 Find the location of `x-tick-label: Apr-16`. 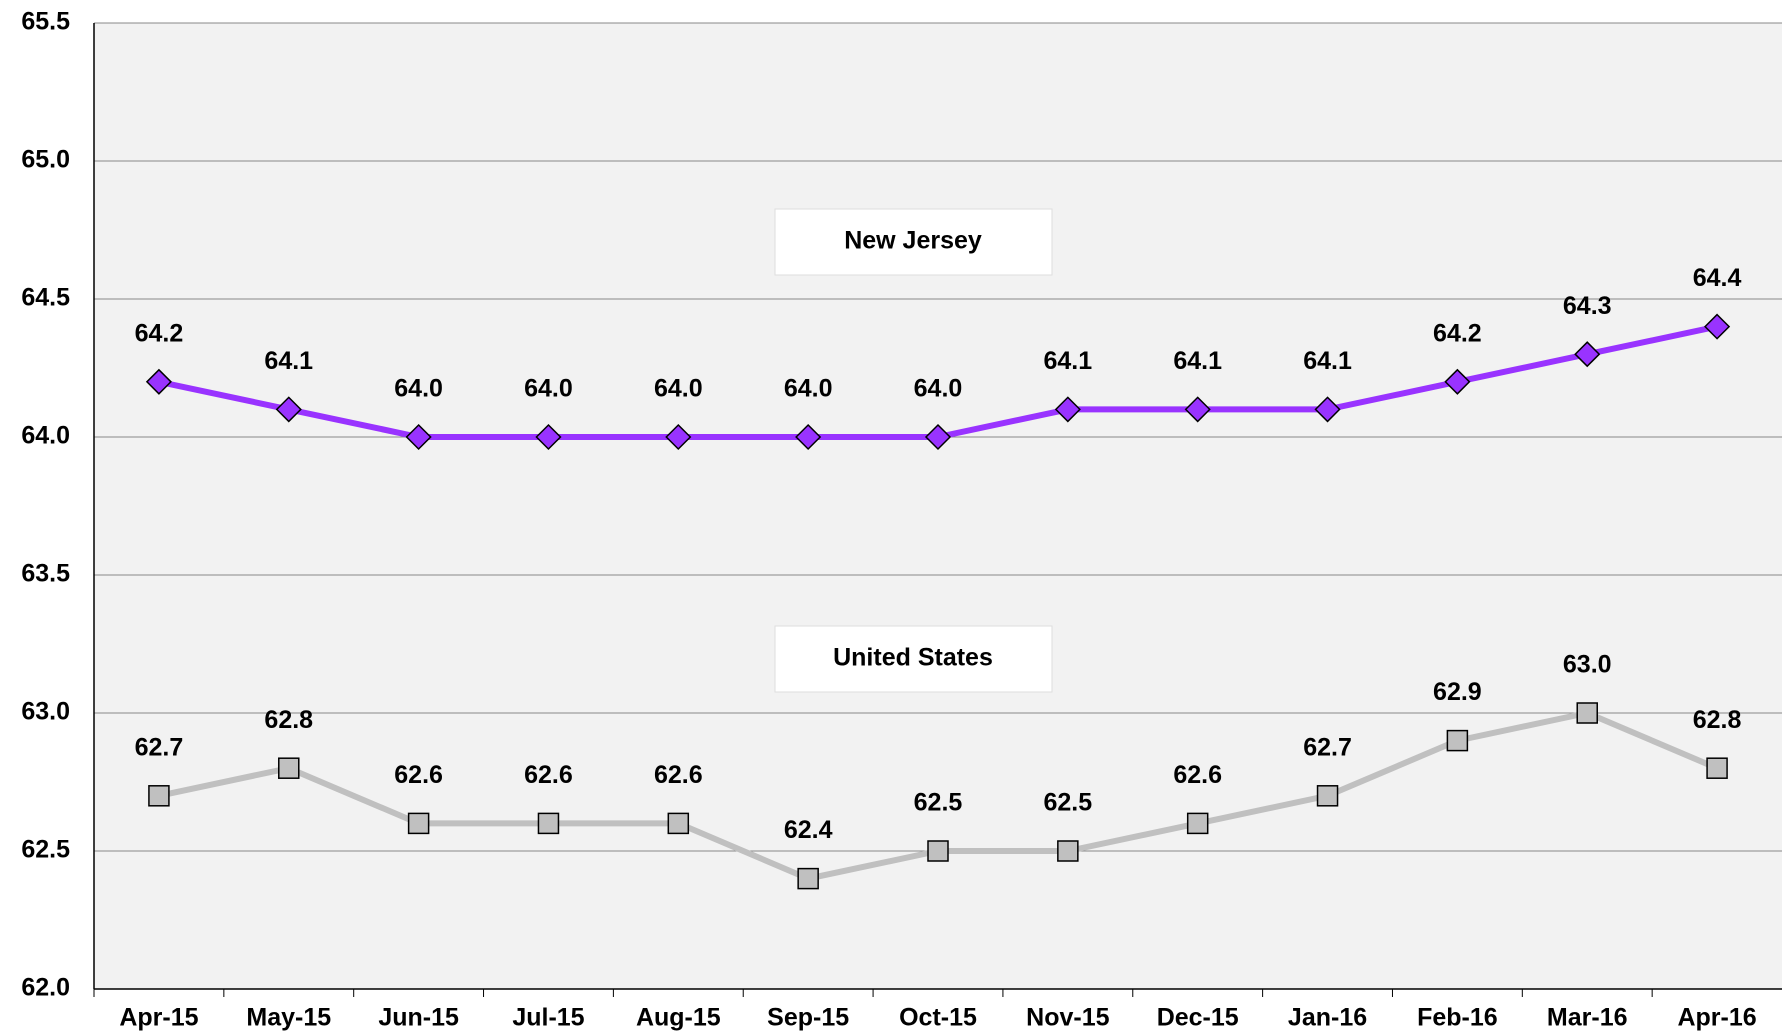

x-tick-label: Apr-16 is located at coordinates (1716, 1018).